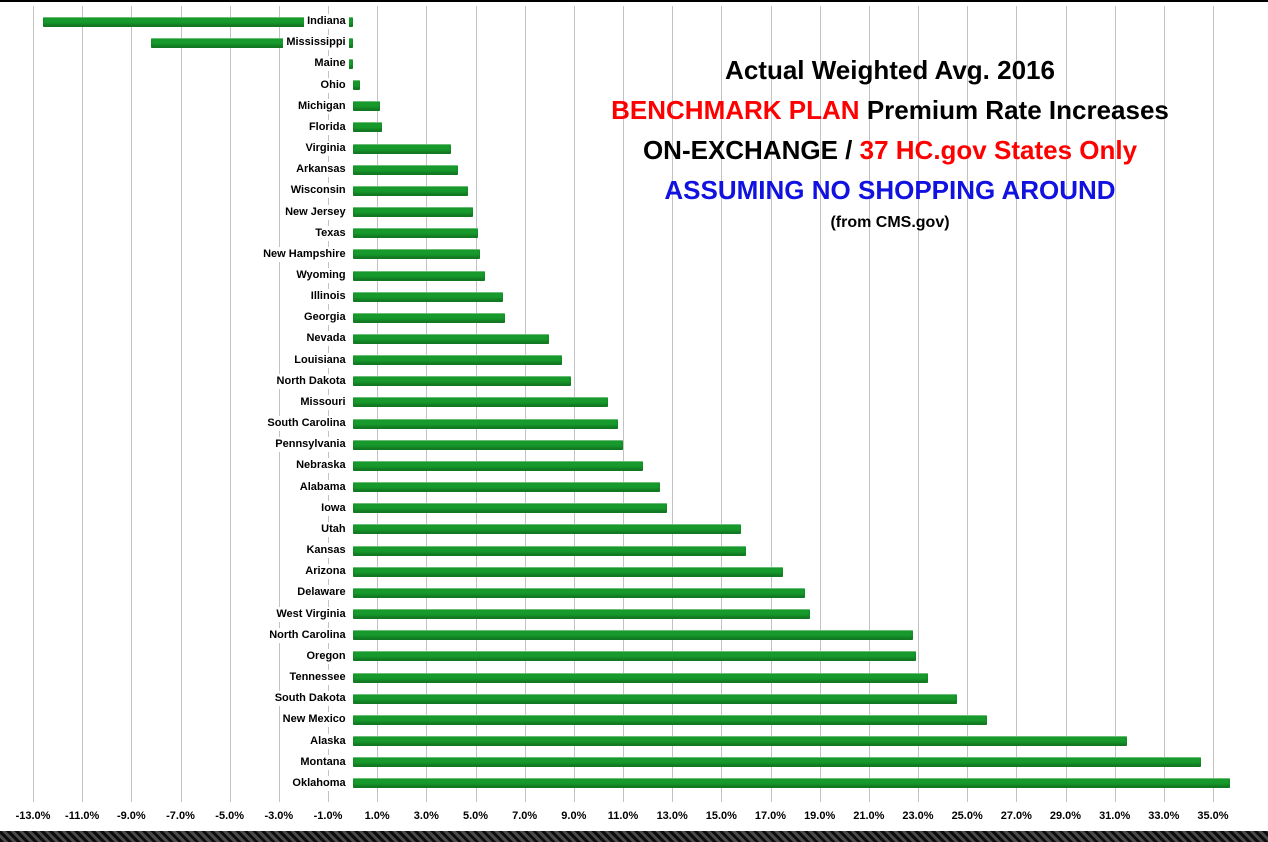  What do you see at coordinates (998, 150) in the screenshot?
I see `title-segment: 37 HC.gov States Only` at bounding box center [998, 150].